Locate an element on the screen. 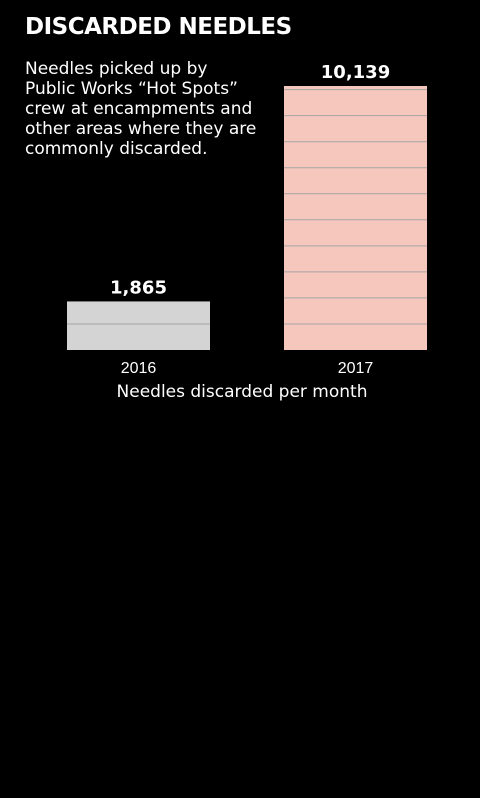  chart-title: DISCARDED NEEDLES is located at coordinates (158, 27).